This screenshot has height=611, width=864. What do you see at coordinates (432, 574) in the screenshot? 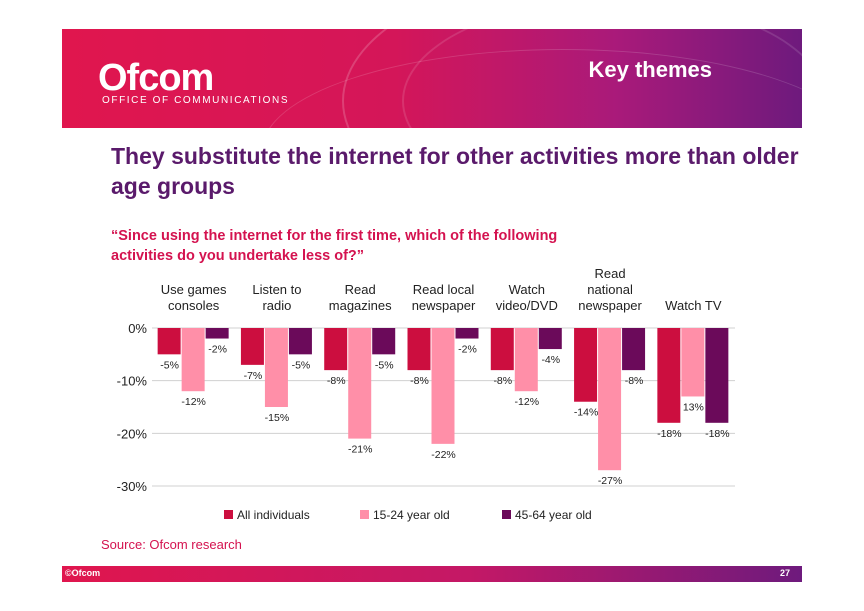
I see `footer-bar: ©Ofcom 27` at bounding box center [432, 574].